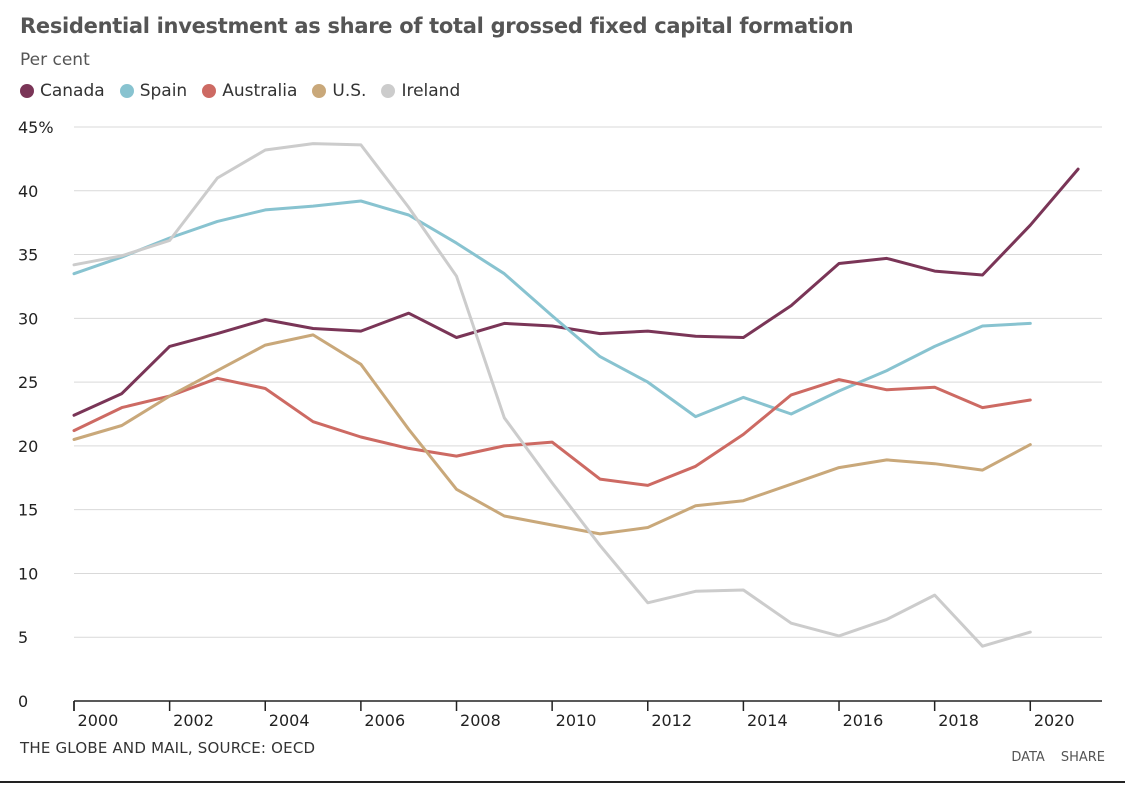 This screenshot has height=785, width=1125. I want to click on y-tick-label-5: 5, so click(23, 637).